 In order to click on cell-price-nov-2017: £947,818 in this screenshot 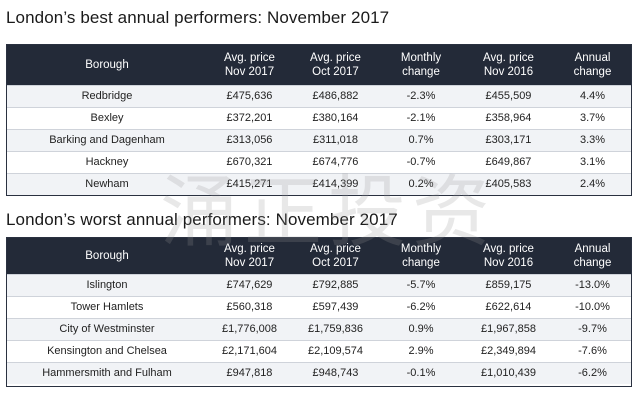, I will do `click(249, 372)`.